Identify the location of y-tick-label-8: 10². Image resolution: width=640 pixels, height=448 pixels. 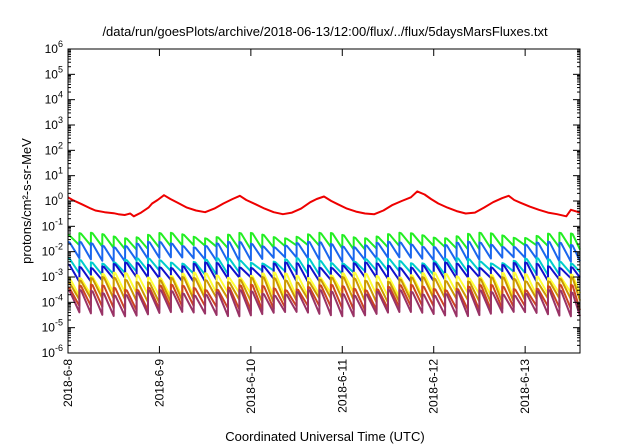
(54, 148).